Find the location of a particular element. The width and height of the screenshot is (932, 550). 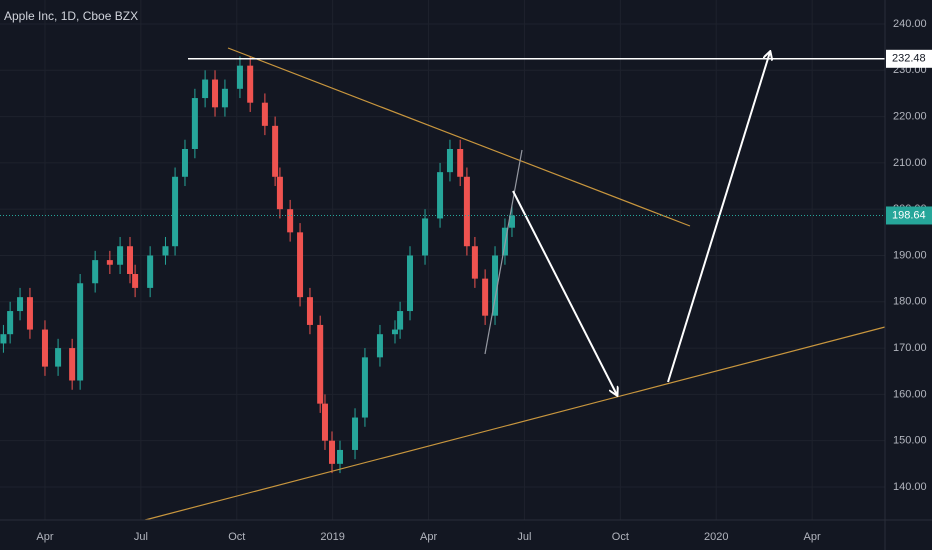

trend-line is located at coordinates (503, 252).